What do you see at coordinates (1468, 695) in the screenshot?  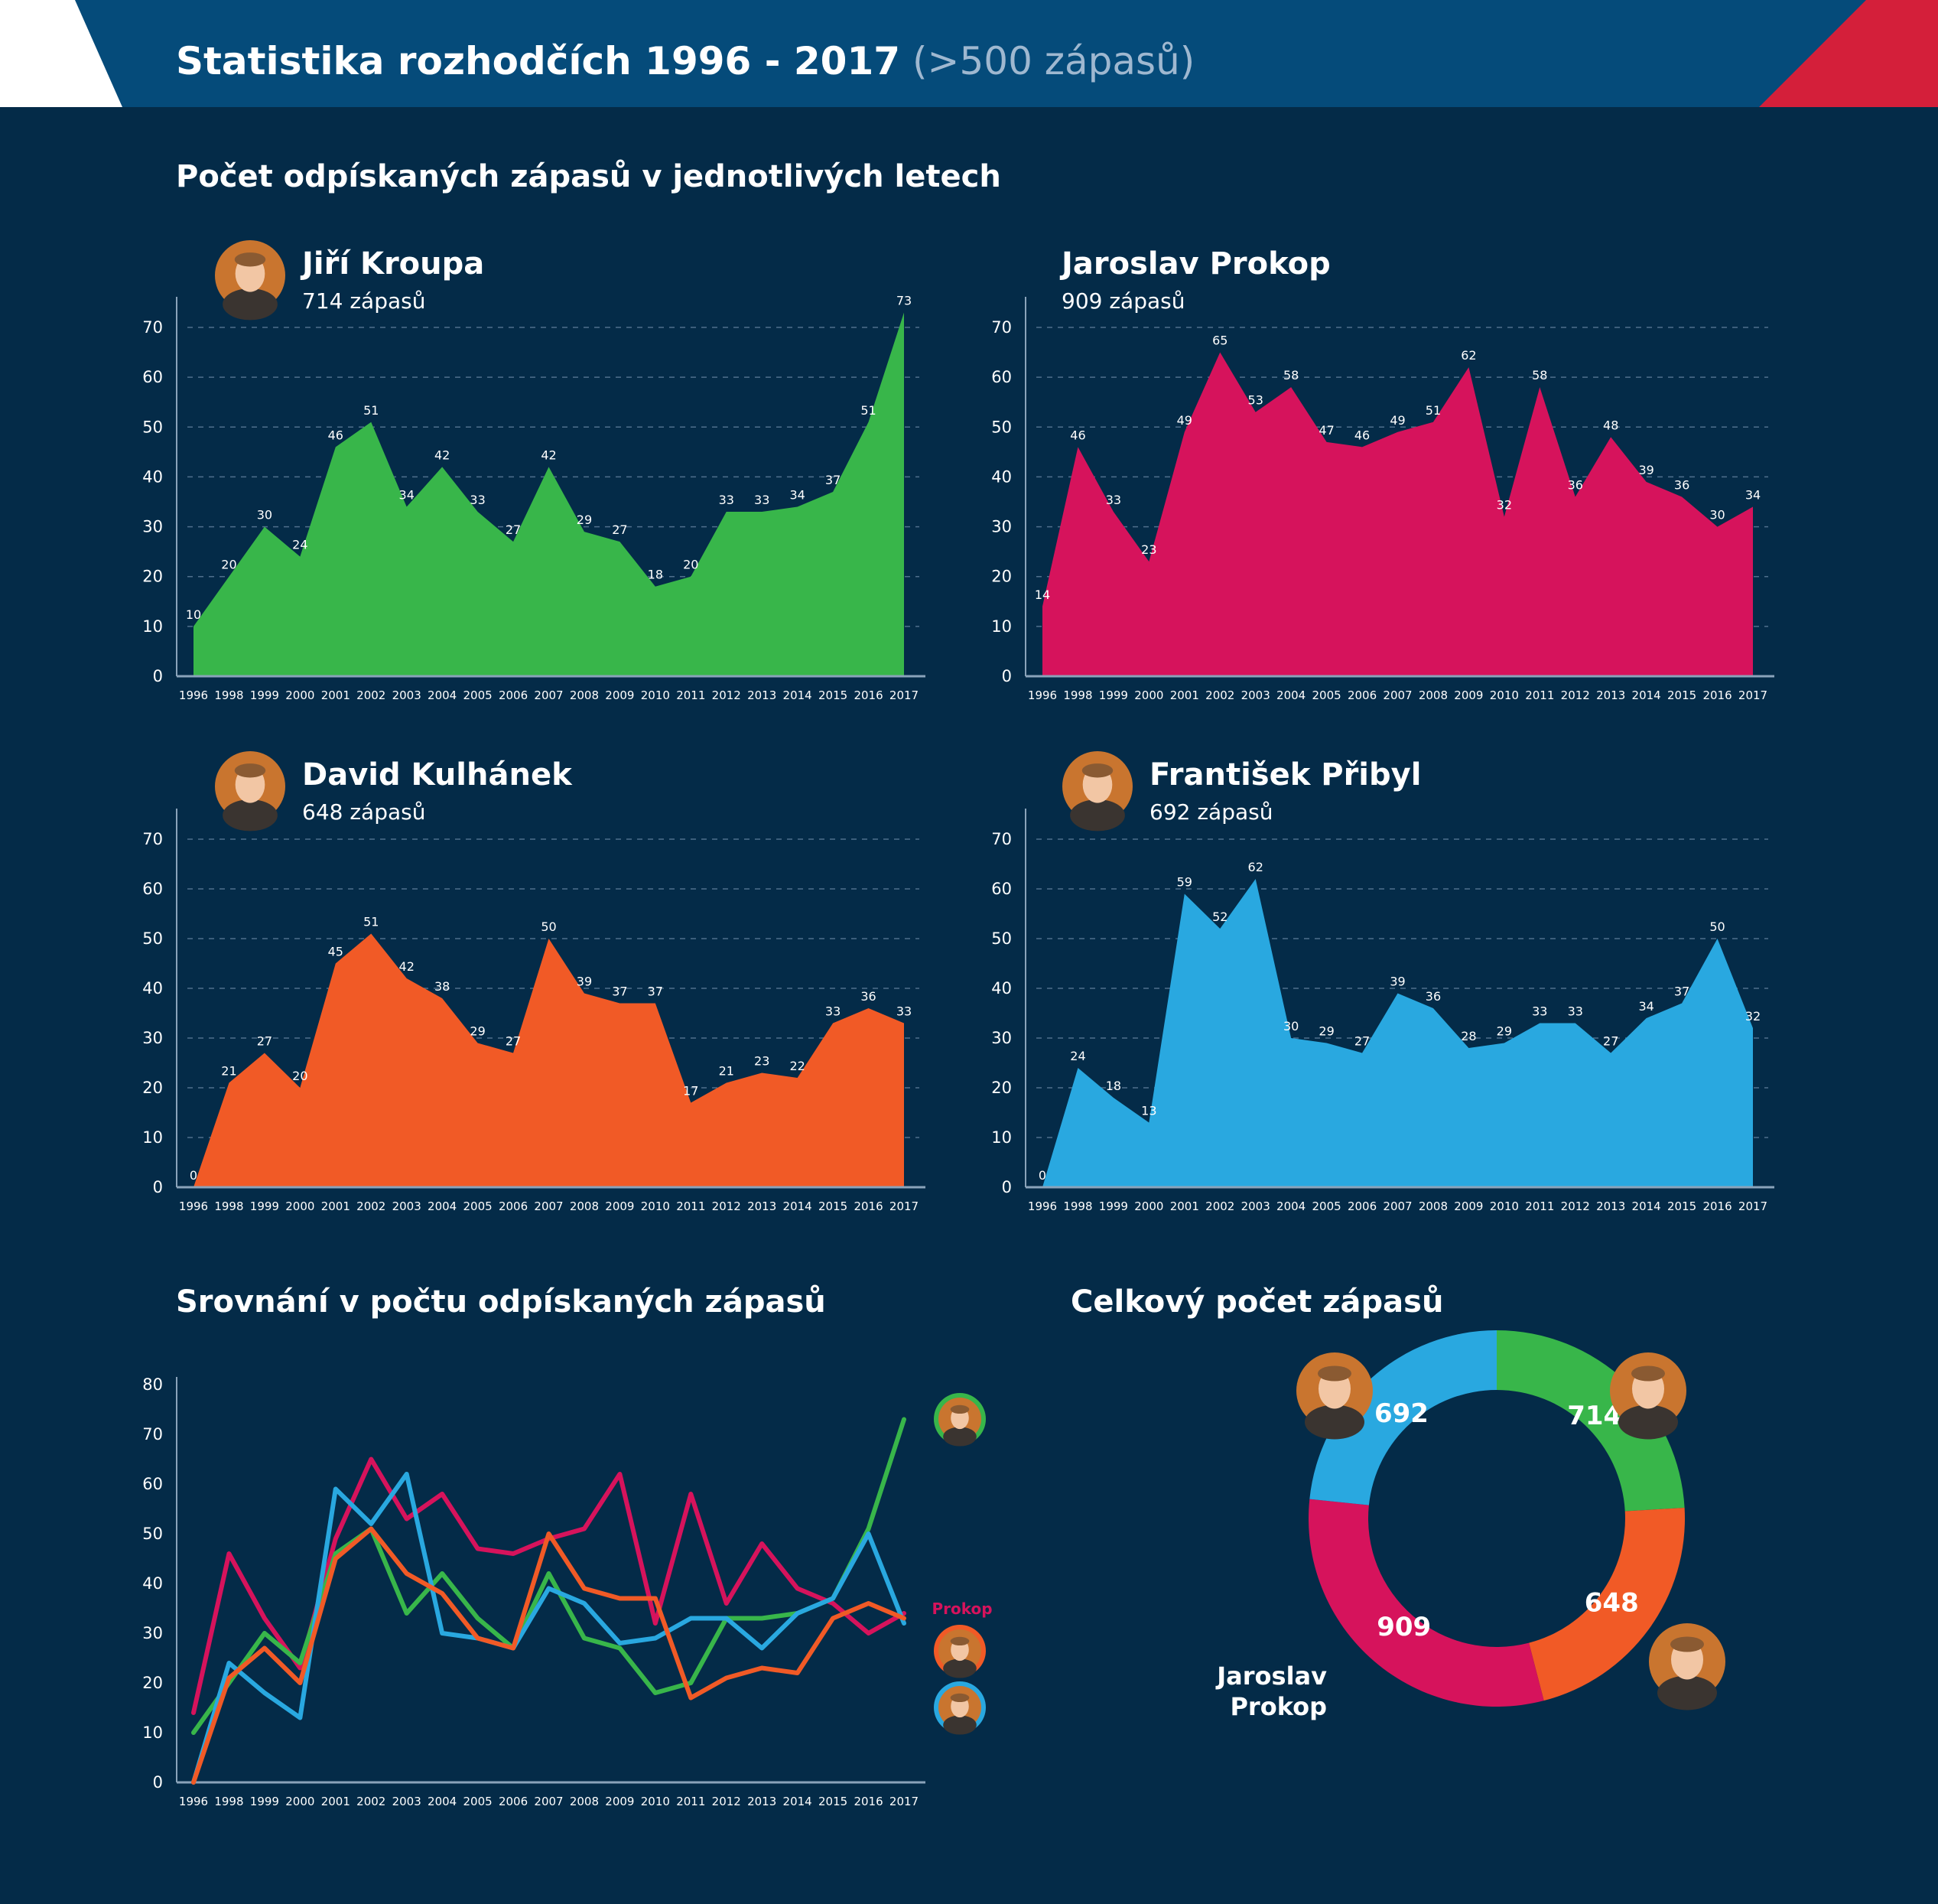 I see `x-tick-label: 2009` at bounding box center [1468, 695].